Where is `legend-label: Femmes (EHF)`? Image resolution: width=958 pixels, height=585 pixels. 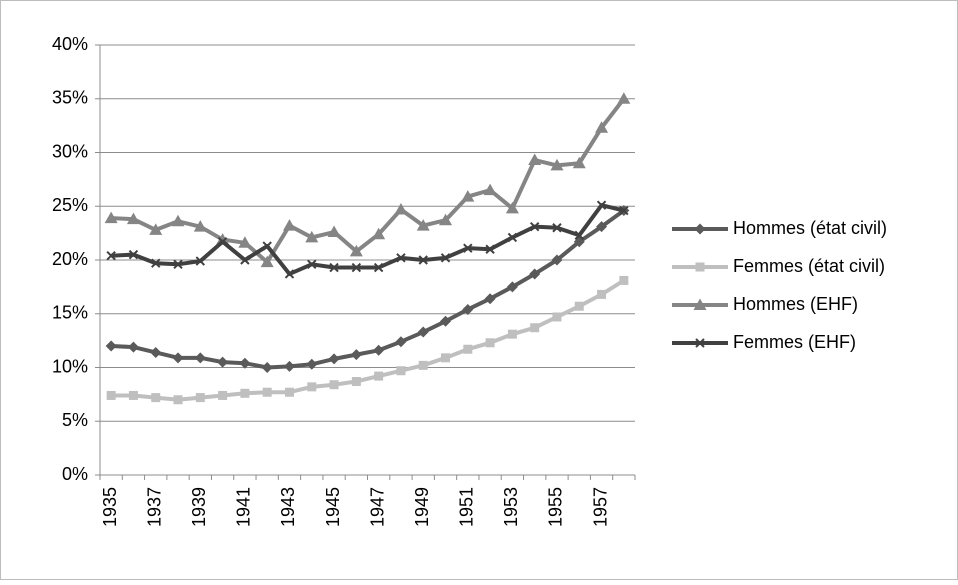 legend-label: Femmes (EHF) is located at coordinates (794, 342).